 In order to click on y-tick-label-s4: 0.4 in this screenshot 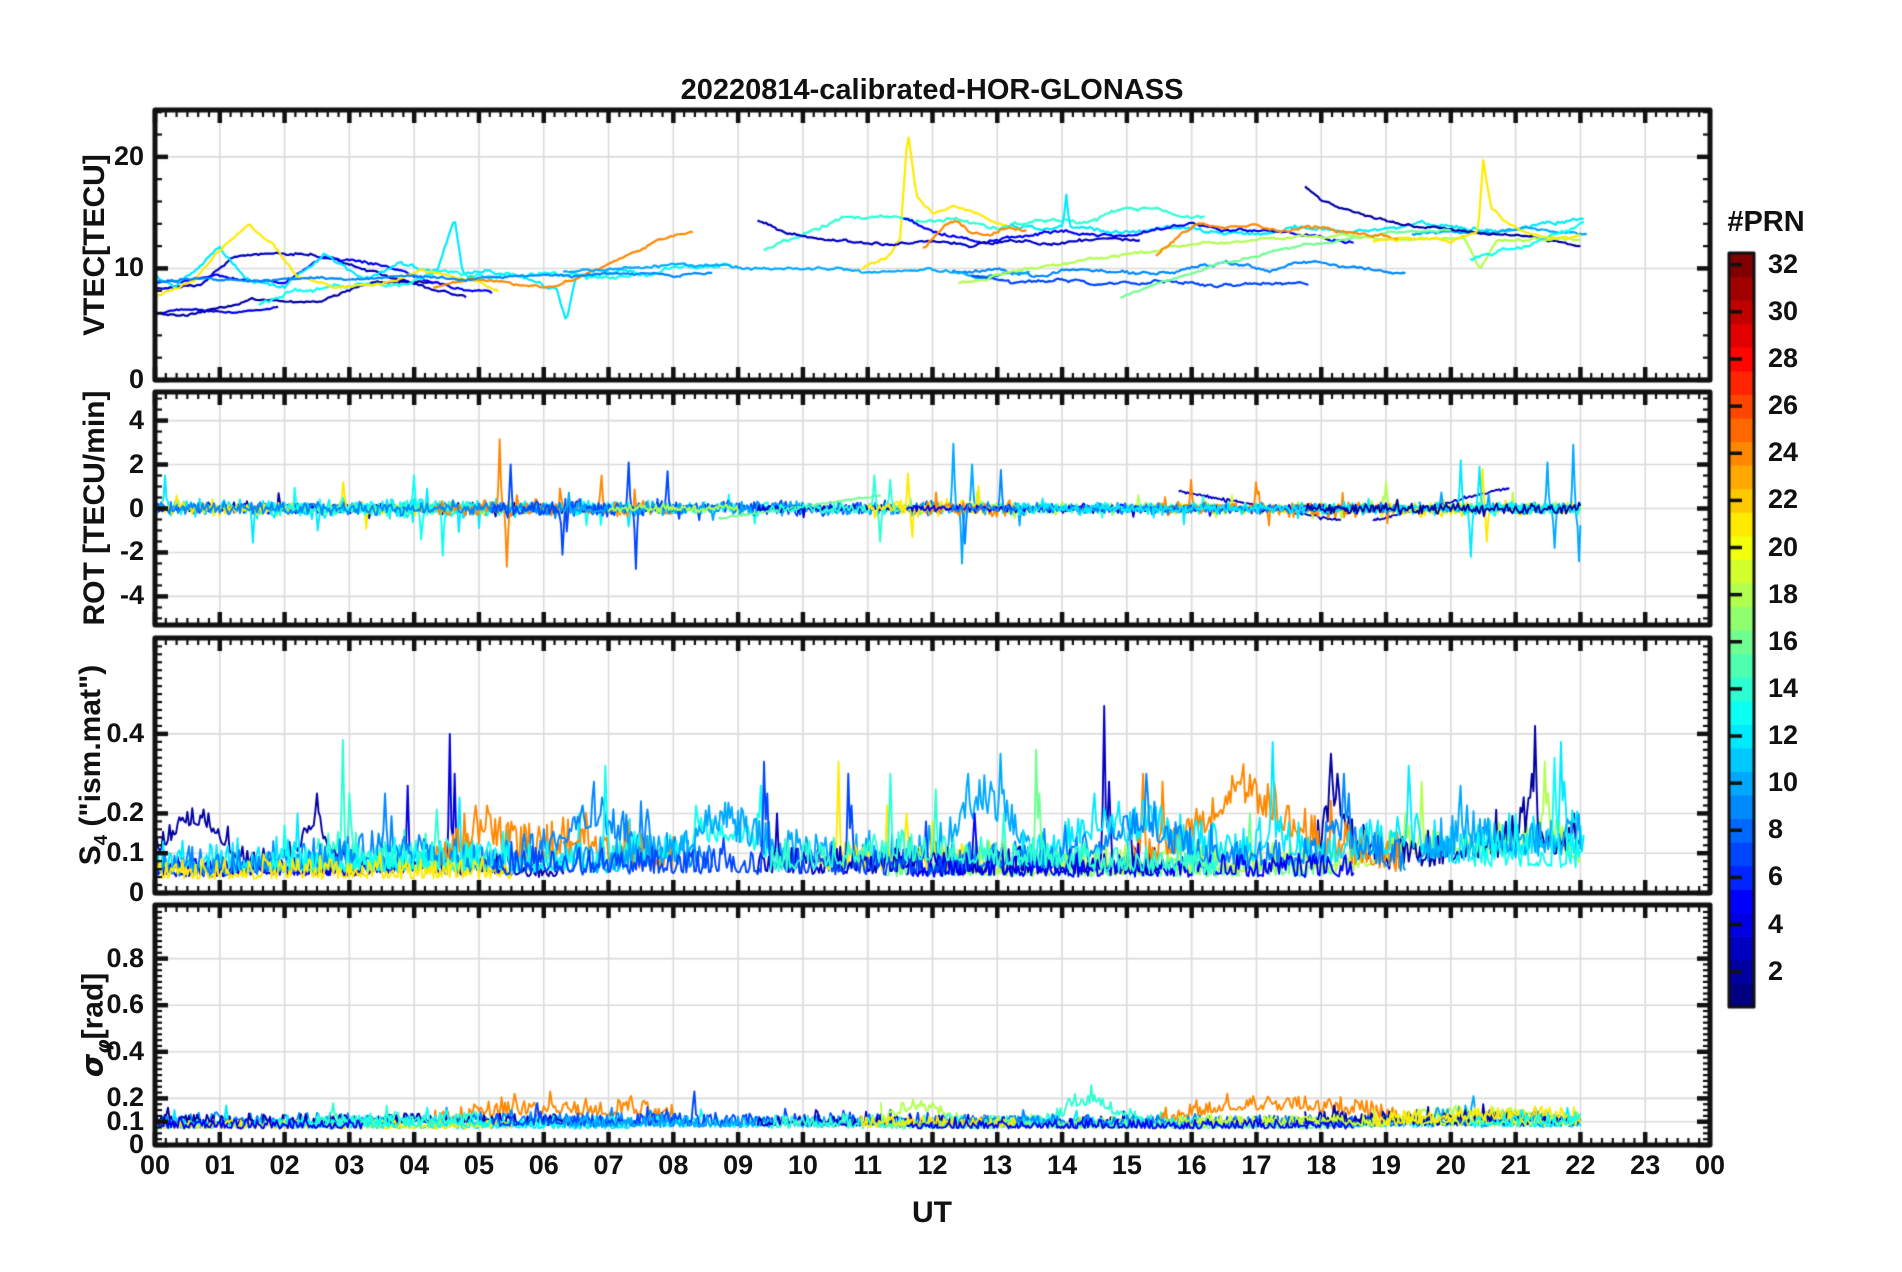, I will do `click(125, 732)`.